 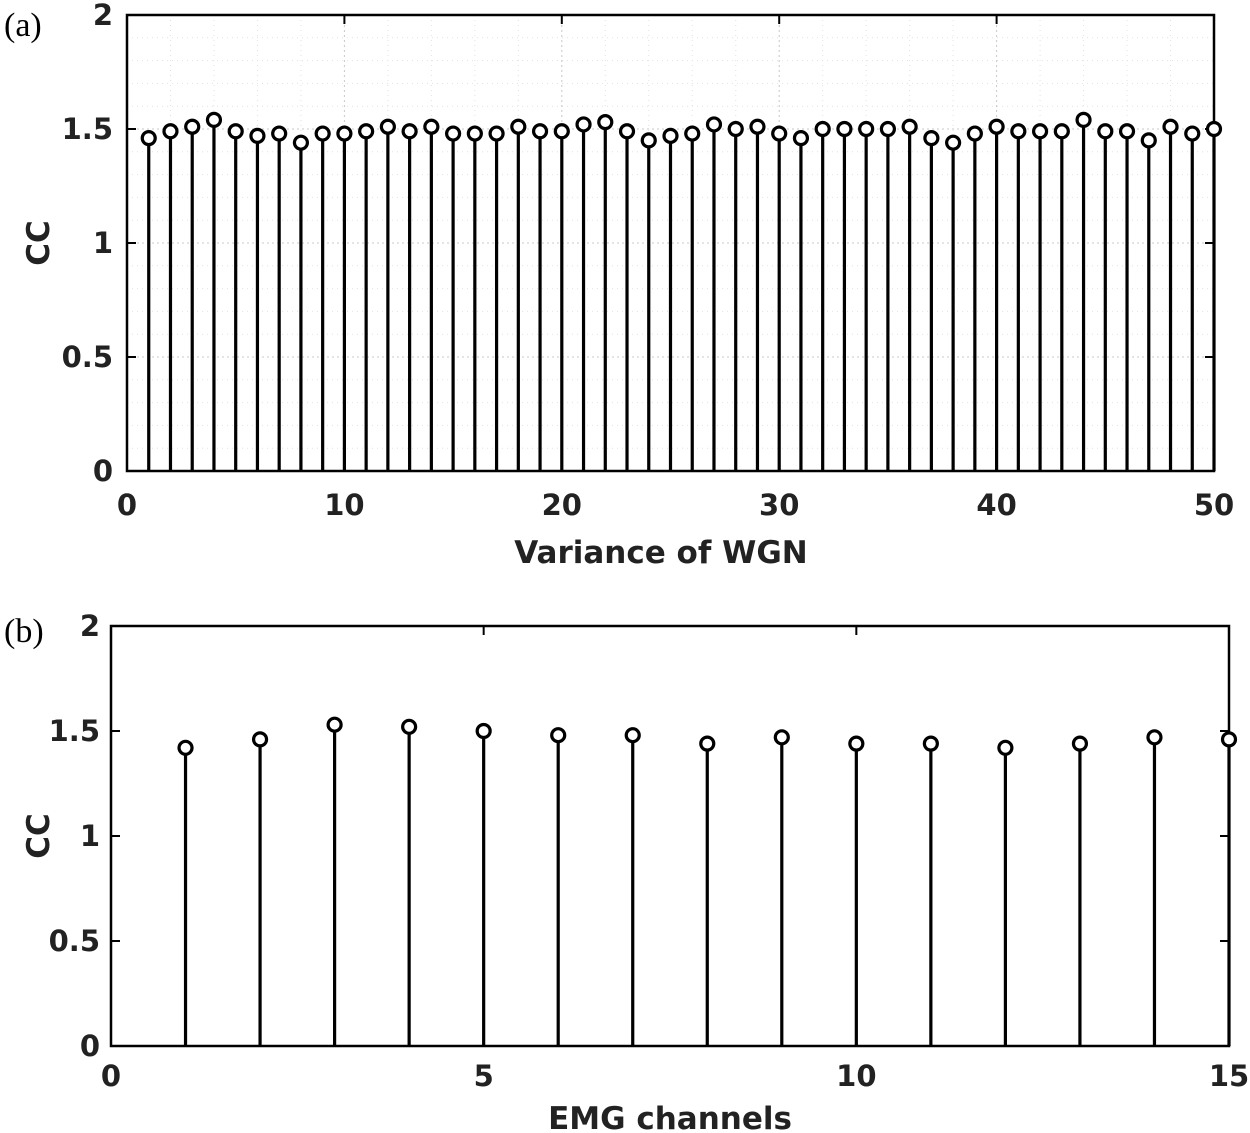 What do you see at coordinates (562, 505) in the screenshot?
I see `panel-a-x-tick-label: 20` at bounding box center [562, 505].